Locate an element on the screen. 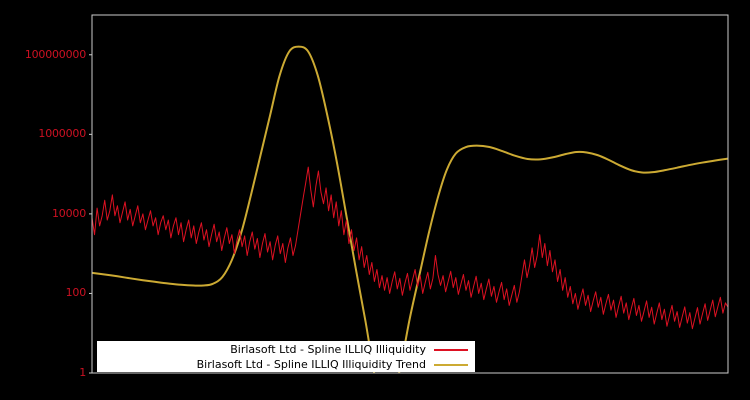 The height and width of the screenshot is (400, 750). legend-swatch-trend is located at coordinates (451, 364).